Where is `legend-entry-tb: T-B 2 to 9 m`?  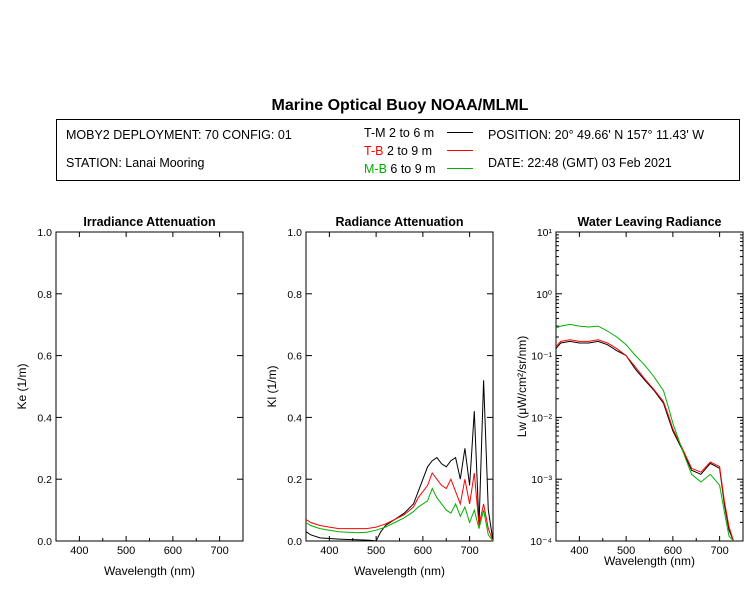 legend-entry-tb: T-B 2 to 9 m is located at coordinates (398, 151).